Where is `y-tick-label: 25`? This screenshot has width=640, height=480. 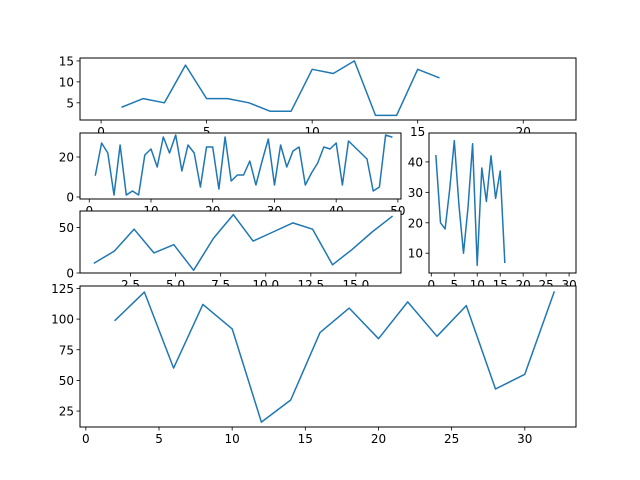 y-tick-label: 25 is located at coordinates (66, 412).